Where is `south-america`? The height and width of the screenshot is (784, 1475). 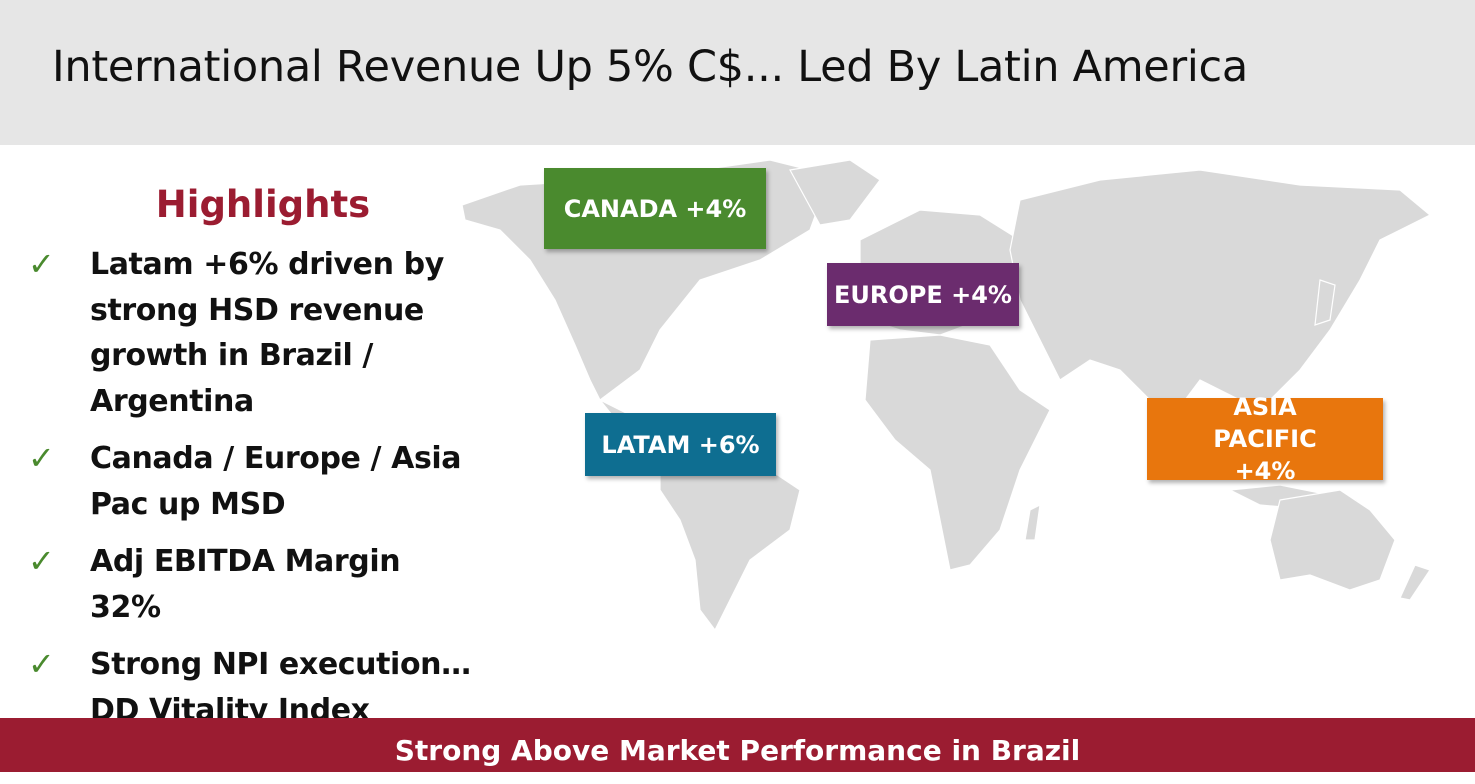 south-america is located at coordinates (730, 540).